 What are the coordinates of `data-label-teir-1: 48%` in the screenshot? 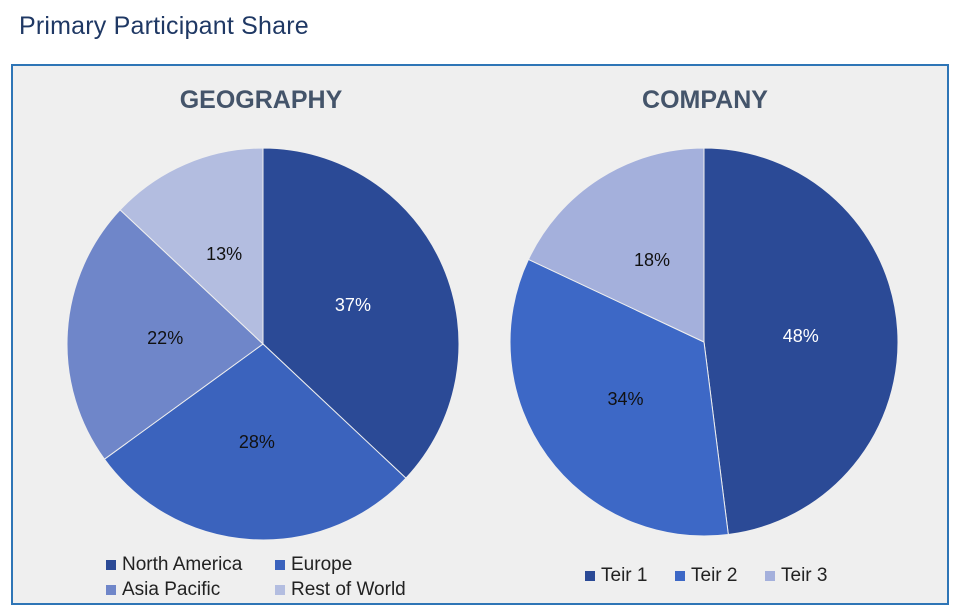 It's located at (801, 336).